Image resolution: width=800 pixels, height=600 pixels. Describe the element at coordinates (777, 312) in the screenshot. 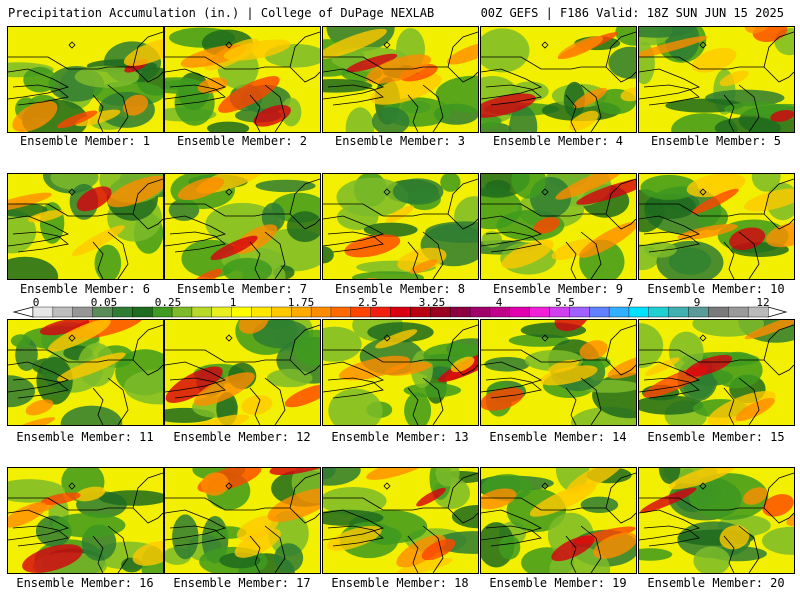

I see `colorbar-right-arrow` at that location.